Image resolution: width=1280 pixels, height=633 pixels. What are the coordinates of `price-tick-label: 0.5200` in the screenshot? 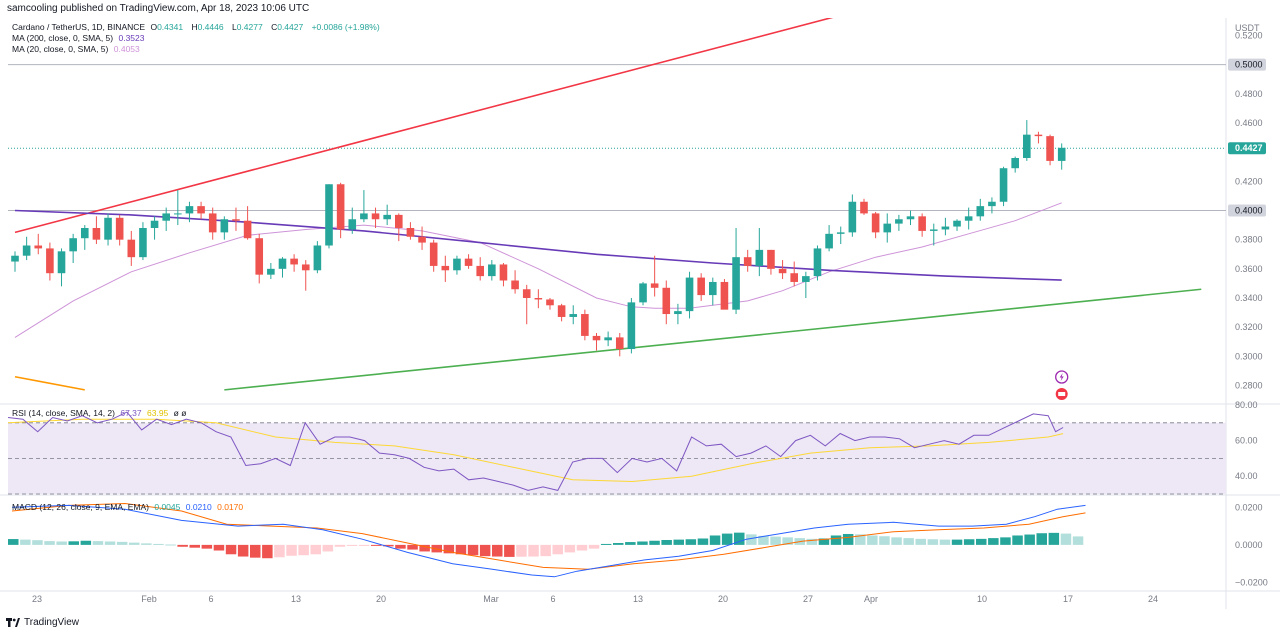 It's located at (1249, 36).